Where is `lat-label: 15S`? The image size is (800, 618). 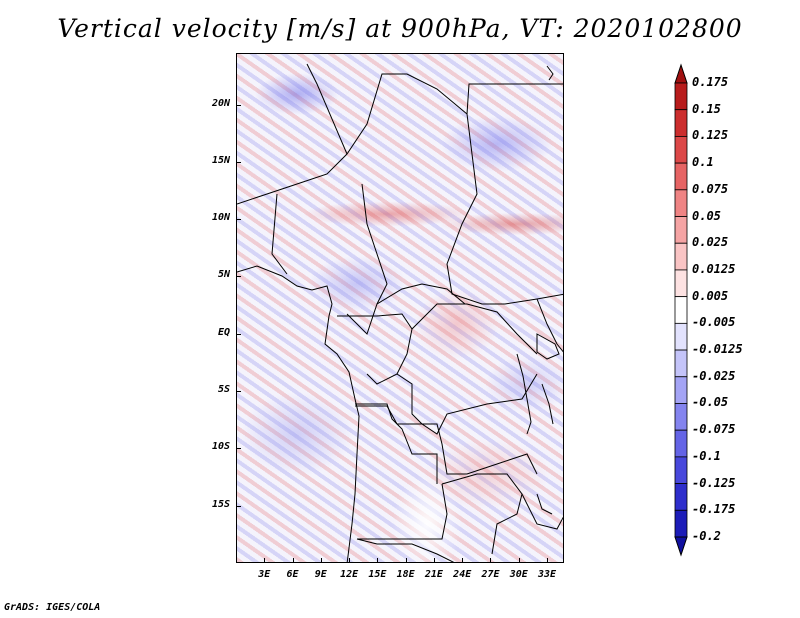
lat-label: 15S is located at coordinates (220, 504).